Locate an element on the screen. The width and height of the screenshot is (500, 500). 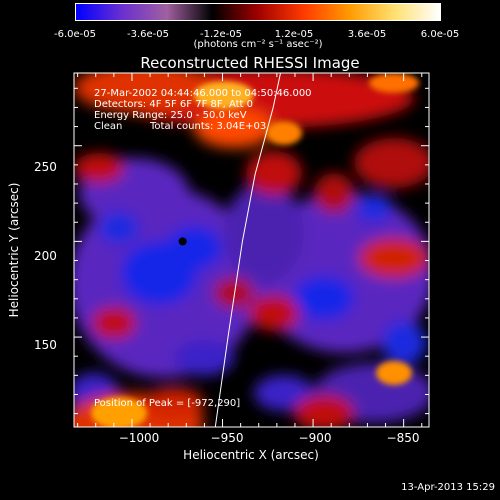
x-tick-label: −850 is located at coordinates (403, 438).